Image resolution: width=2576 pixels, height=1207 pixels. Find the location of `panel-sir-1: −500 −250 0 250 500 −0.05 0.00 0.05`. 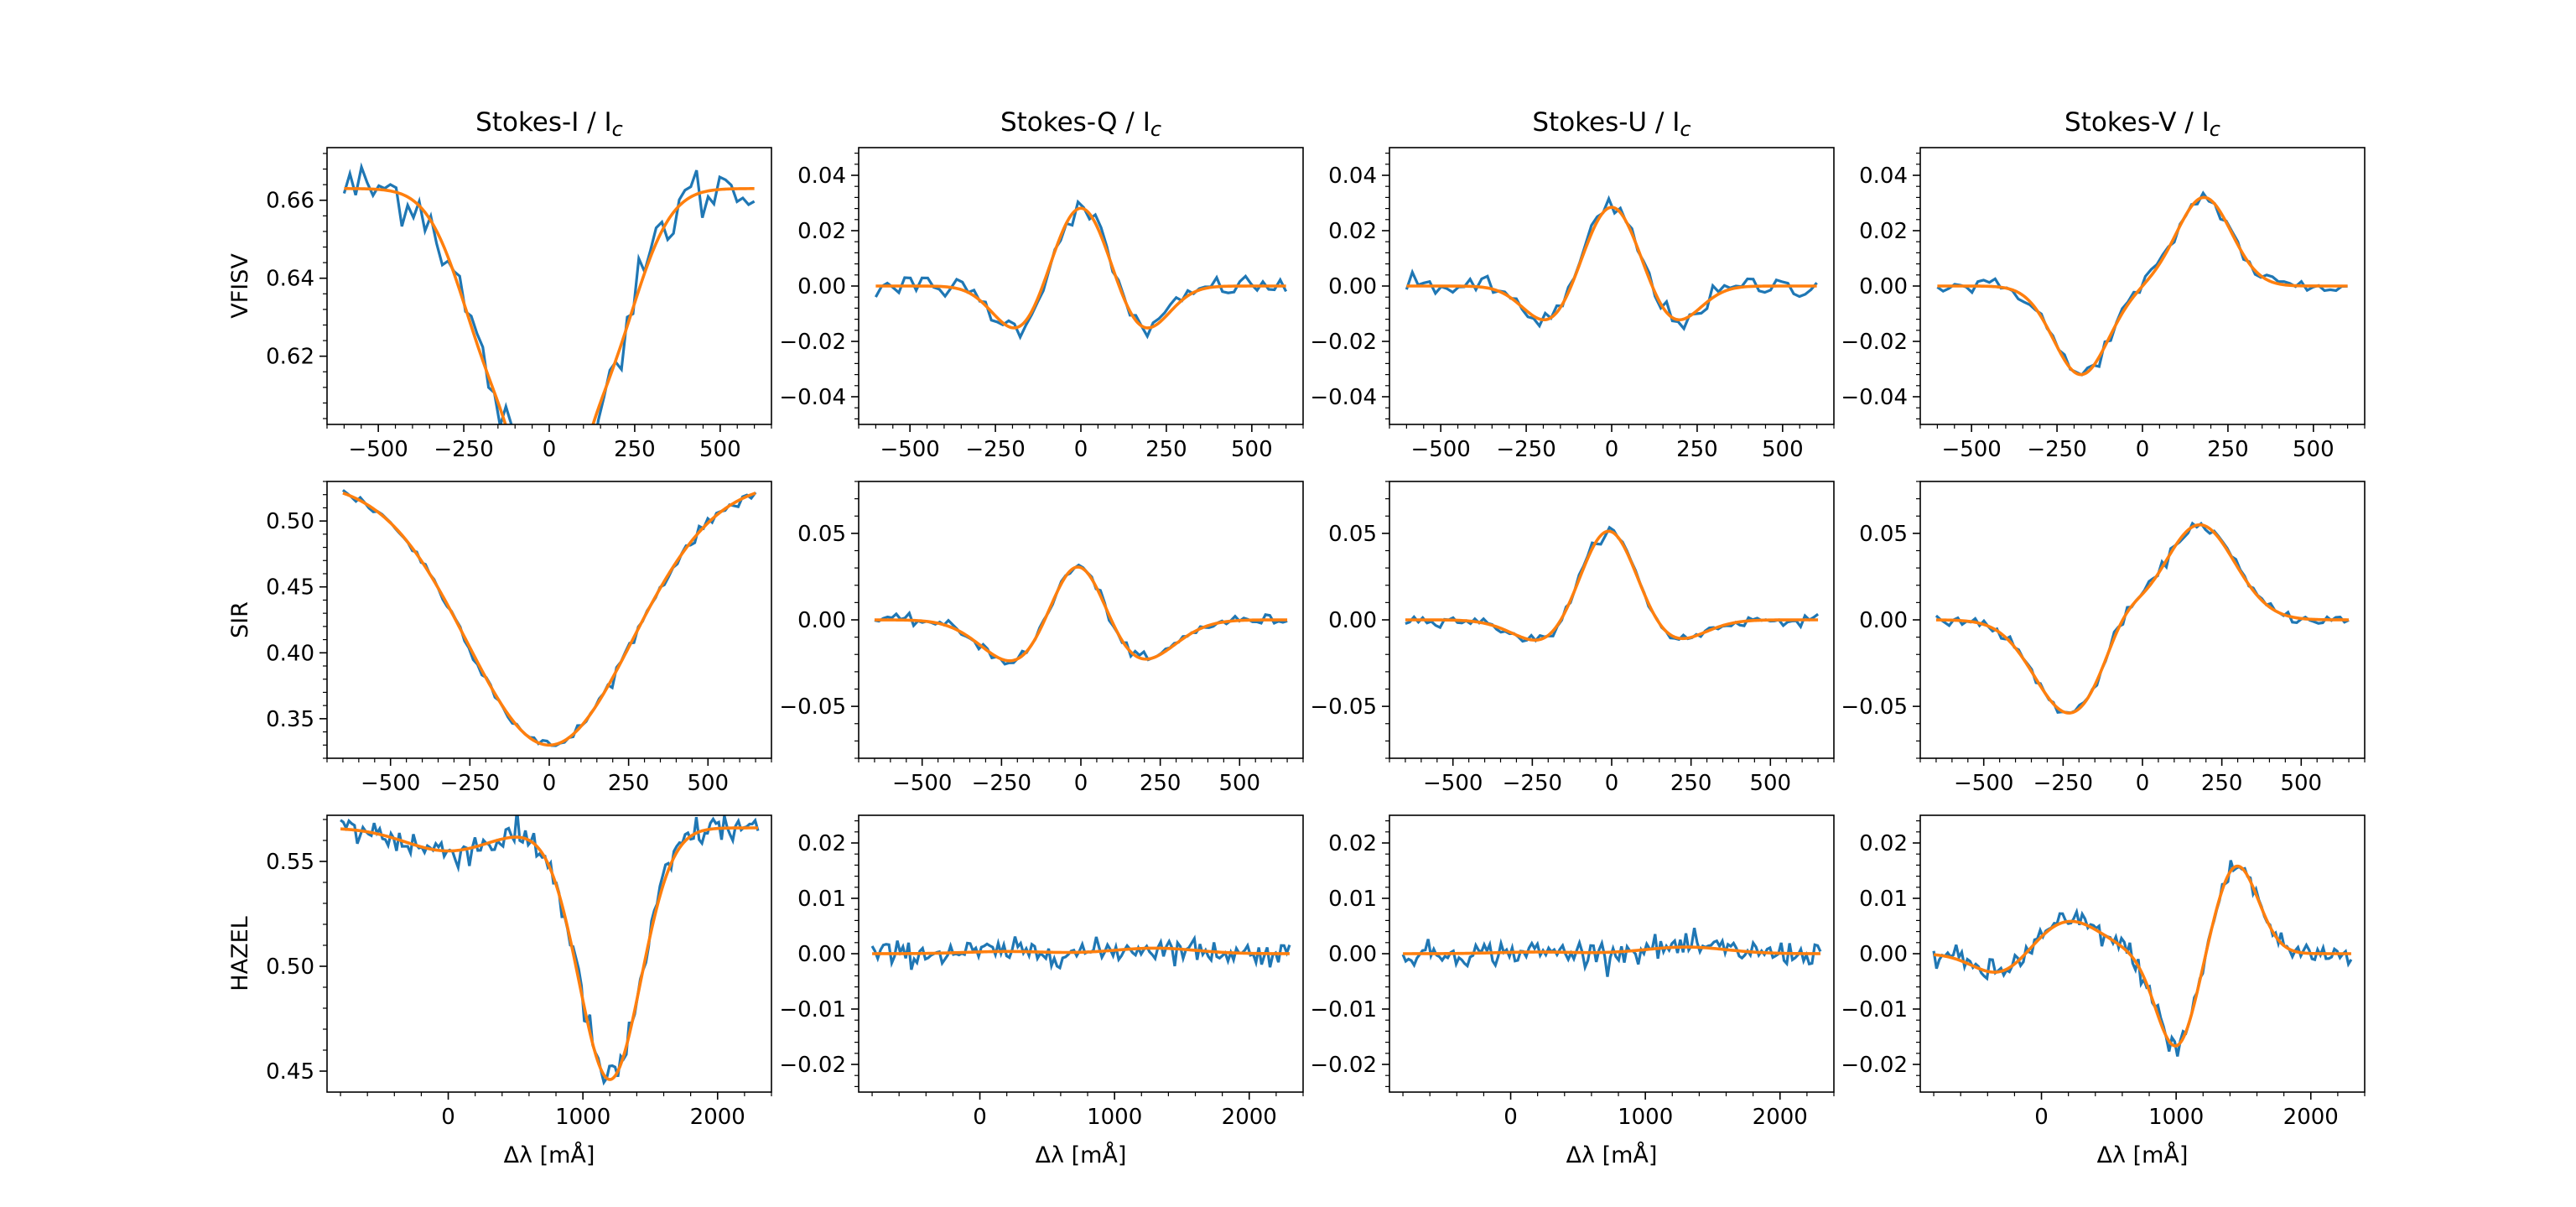

panel-sir-1: −500 −250 0 250 500 −0.05 0.00 0.05 is located at coordinates (1041, 638).